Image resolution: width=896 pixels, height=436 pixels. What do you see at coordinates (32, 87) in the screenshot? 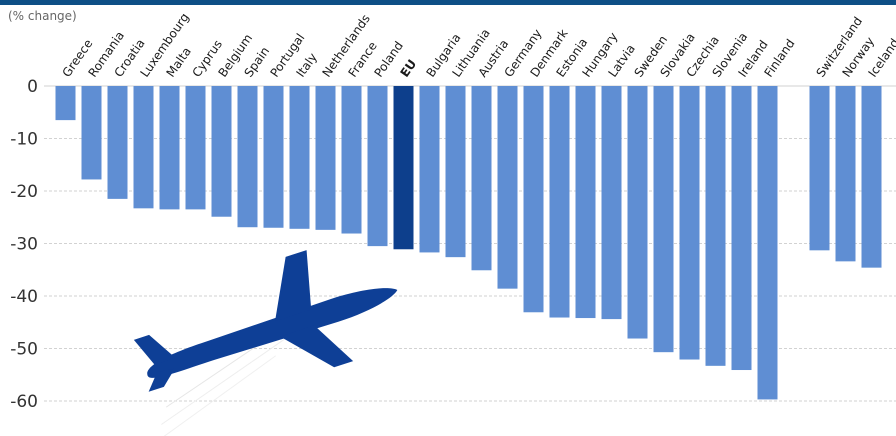
I see `y-tick-label: 0` at bounding box center [32, 87].